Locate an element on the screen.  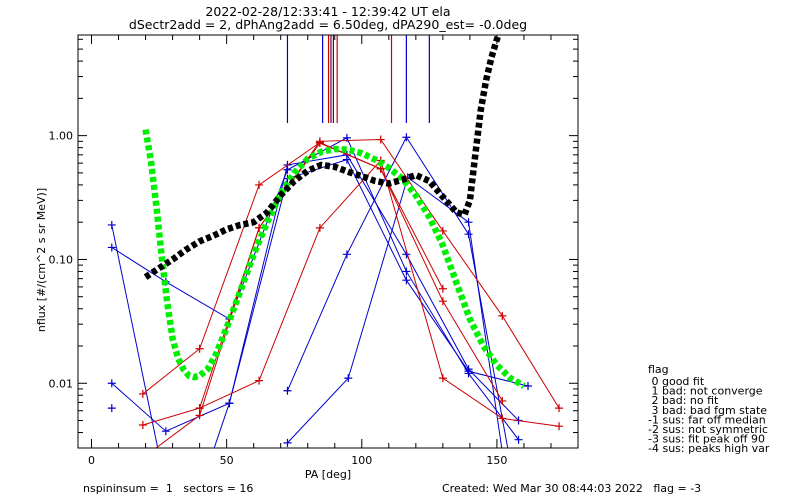
legend-entry: 3 bad: bad fgm state is located at coordinates (707, 410).